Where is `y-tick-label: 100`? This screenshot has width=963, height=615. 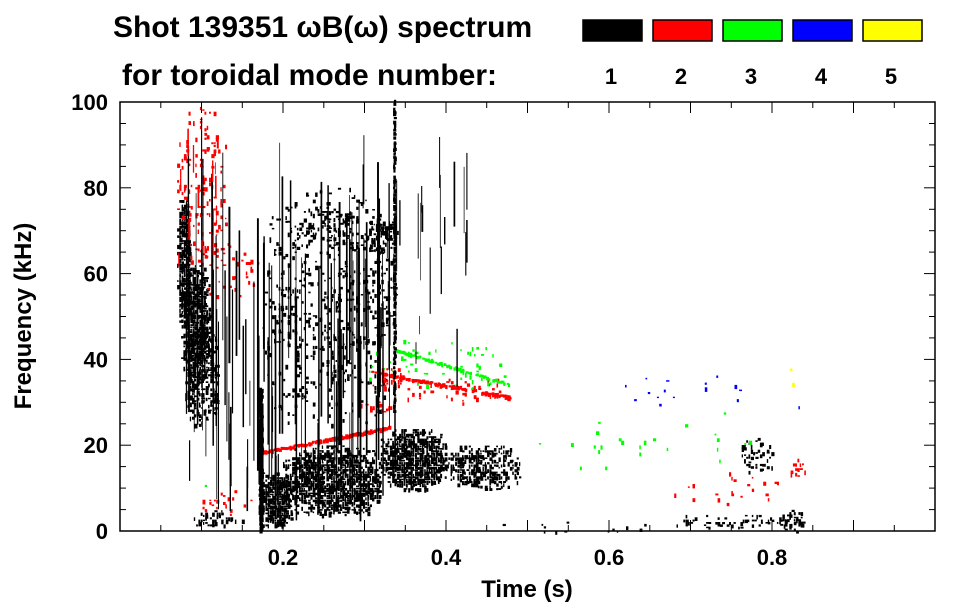
y-tick-label: 100 is located at coordinates (89, 102).